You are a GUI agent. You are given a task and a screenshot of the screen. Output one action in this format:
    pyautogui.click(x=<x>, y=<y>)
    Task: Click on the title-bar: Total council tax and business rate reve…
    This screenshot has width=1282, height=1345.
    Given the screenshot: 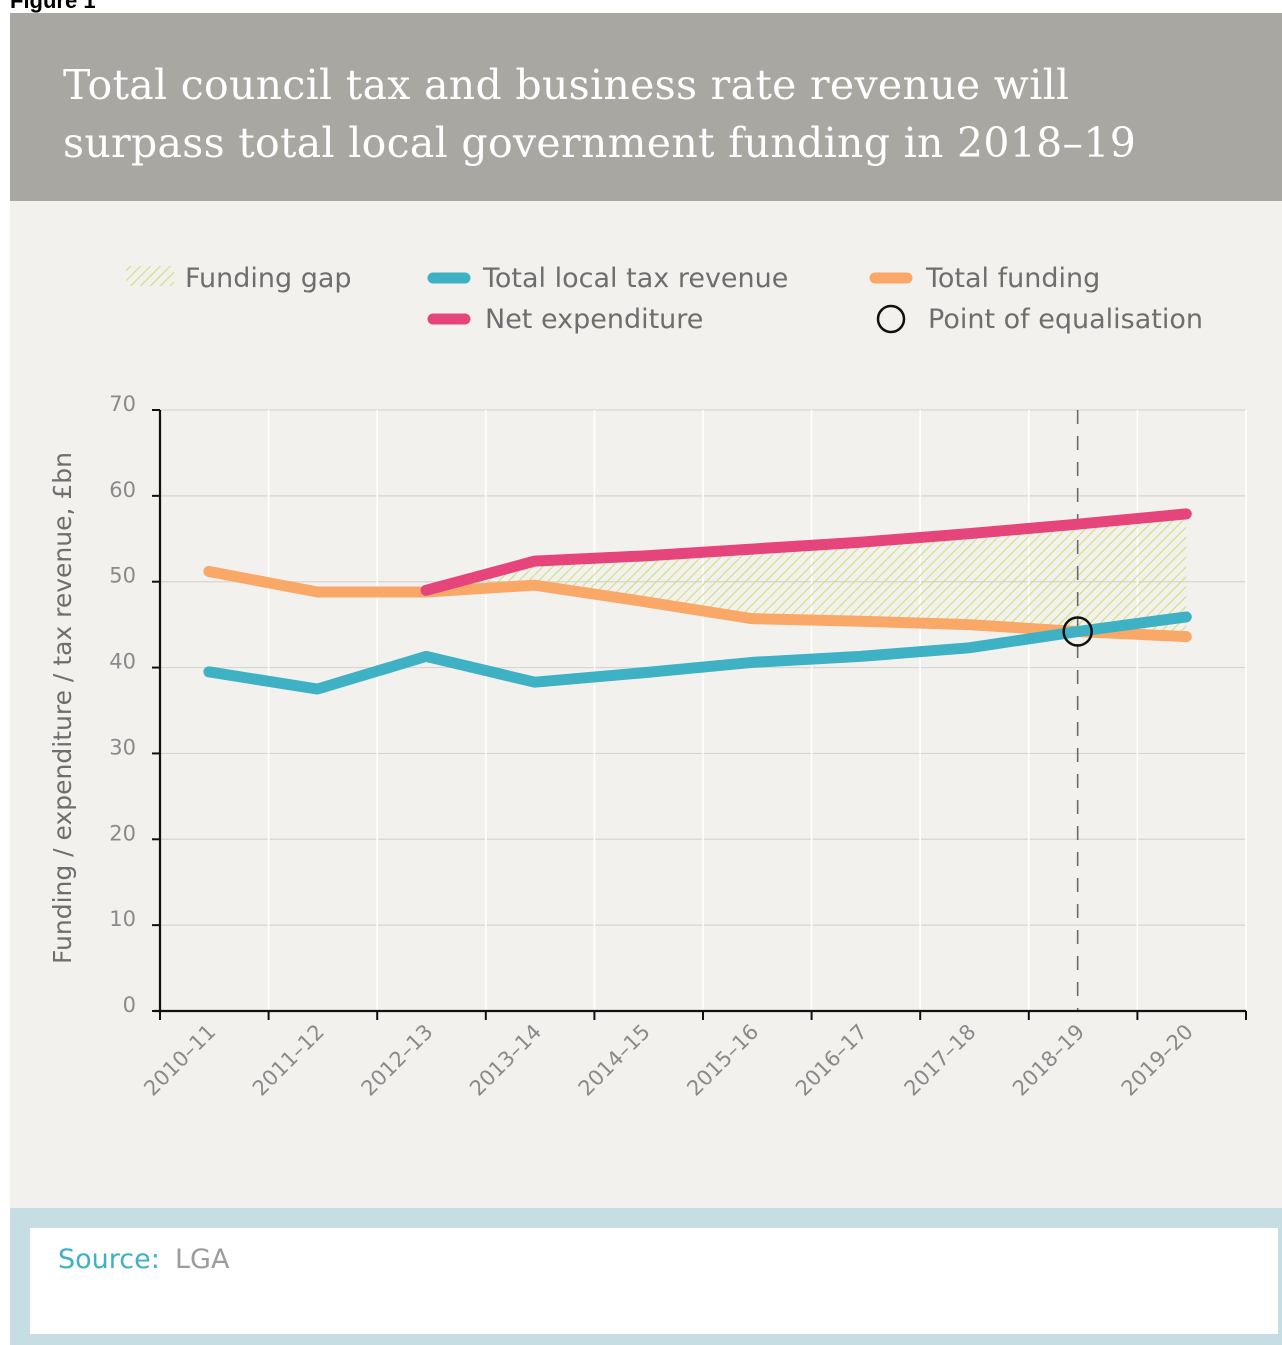 What is the action you would take?
    pyautogui.click(x=646, y=107)
    